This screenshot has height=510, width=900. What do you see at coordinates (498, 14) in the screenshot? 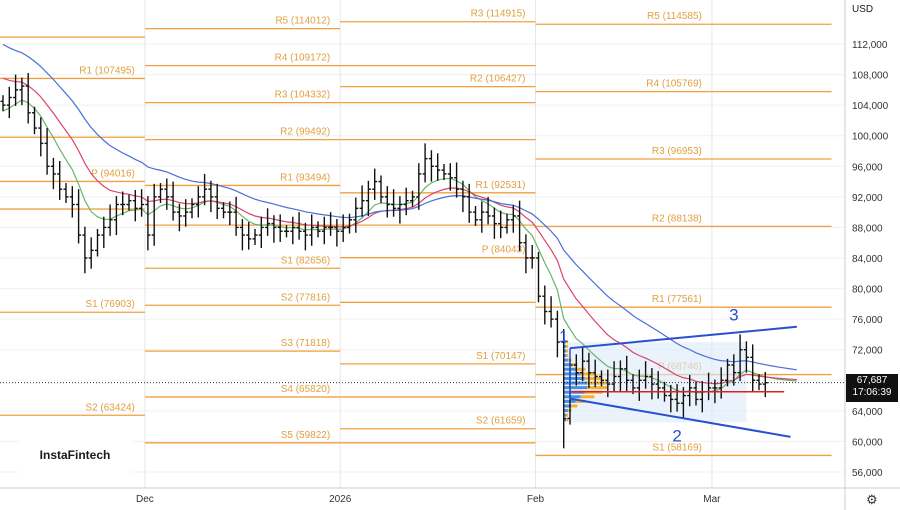
I see `pivot-level-label: R3 (114915)` at bounding box center [498, 14].